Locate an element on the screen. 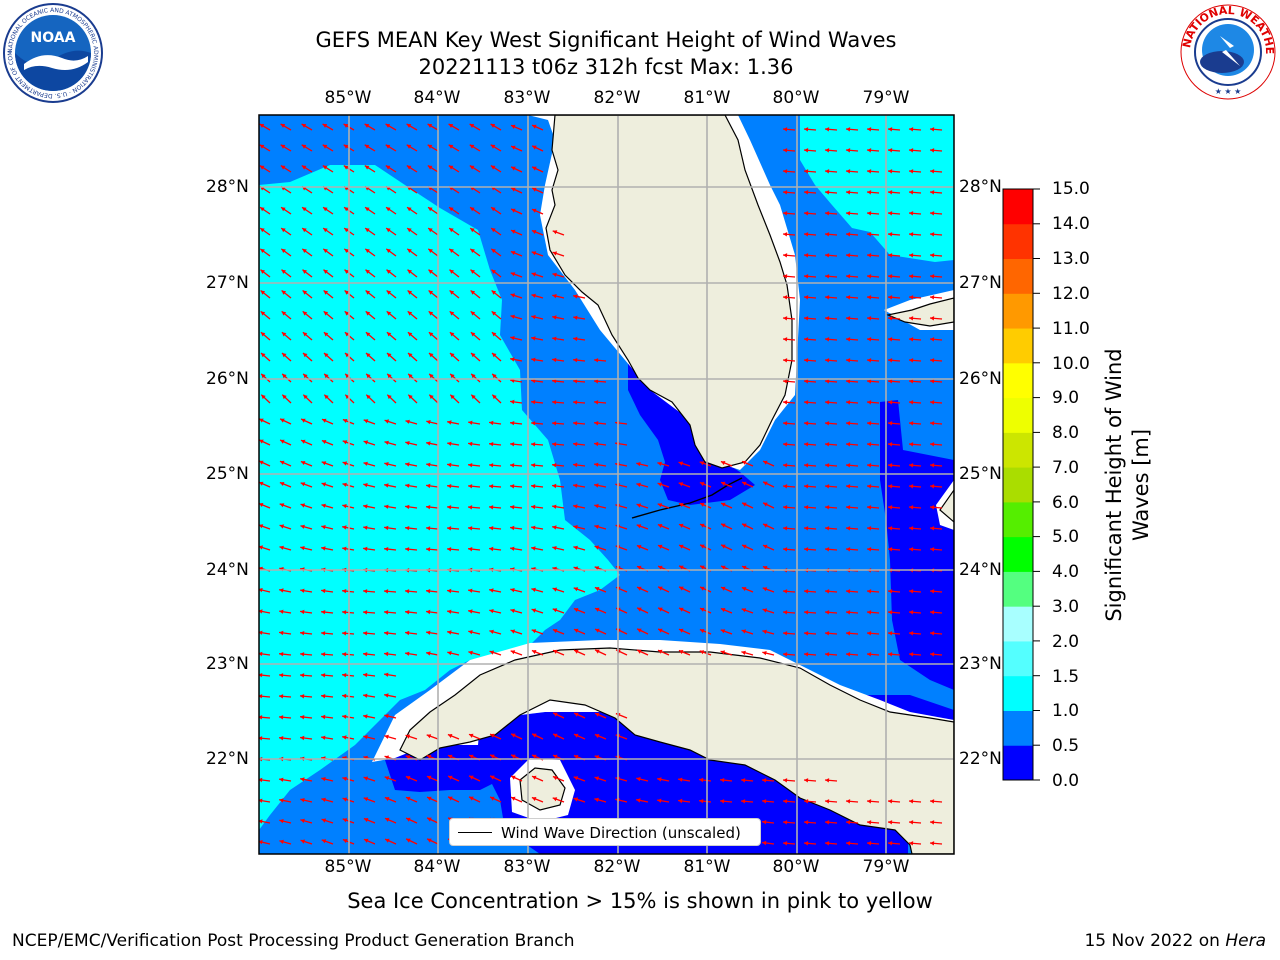  lon-label-bottom-80w: 80°W is located at coordinates (796, 867).